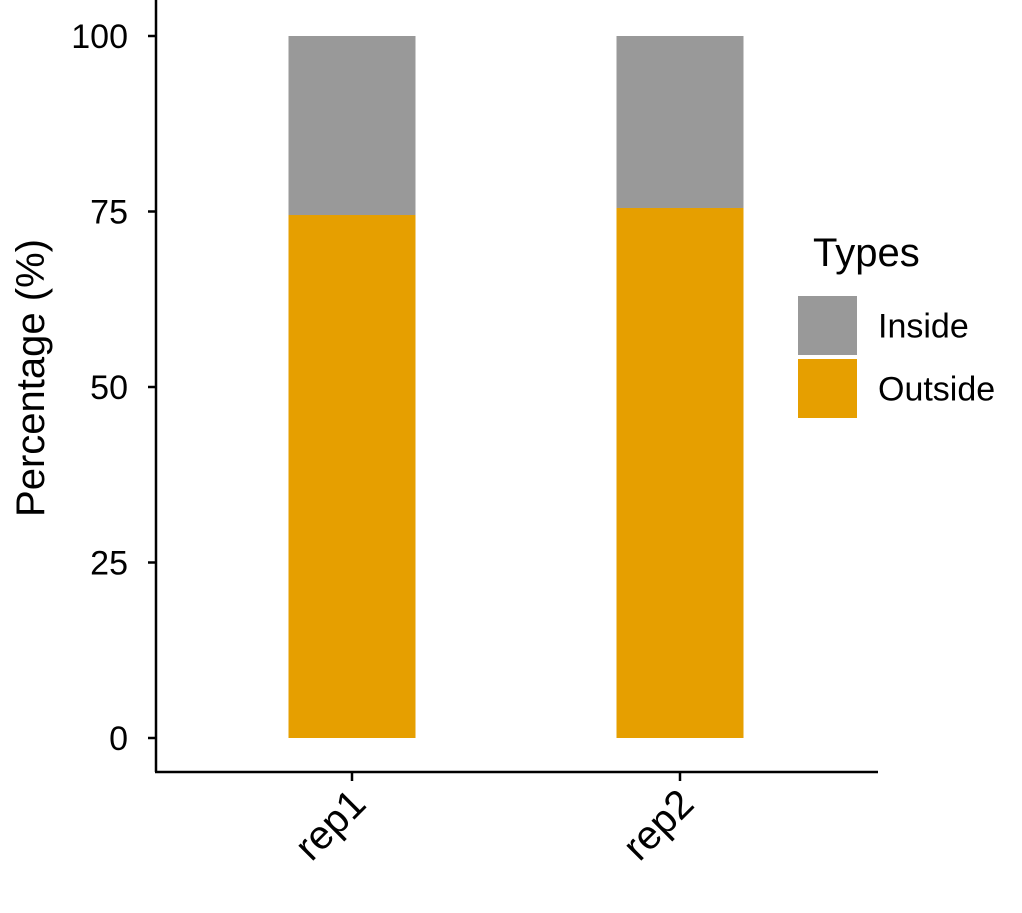  Describe the element at coordinates (923, 327) in the screenshot. I see `legend-label-inside: Inside` at that location.